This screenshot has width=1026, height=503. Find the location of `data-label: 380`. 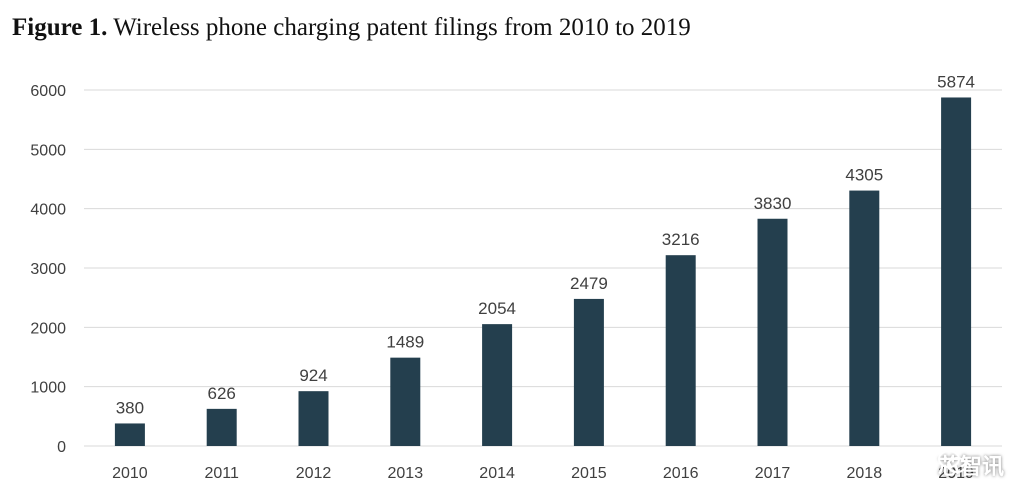

data-label: 380 is located at coordinates (130, 407).